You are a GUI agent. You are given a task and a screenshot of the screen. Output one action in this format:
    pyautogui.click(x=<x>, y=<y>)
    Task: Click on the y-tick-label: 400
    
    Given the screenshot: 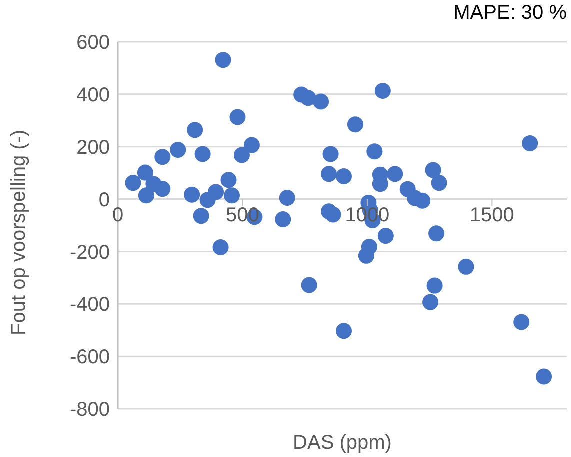 What is the action you would take?
    pyautogui.click(x=93, y=95)
    